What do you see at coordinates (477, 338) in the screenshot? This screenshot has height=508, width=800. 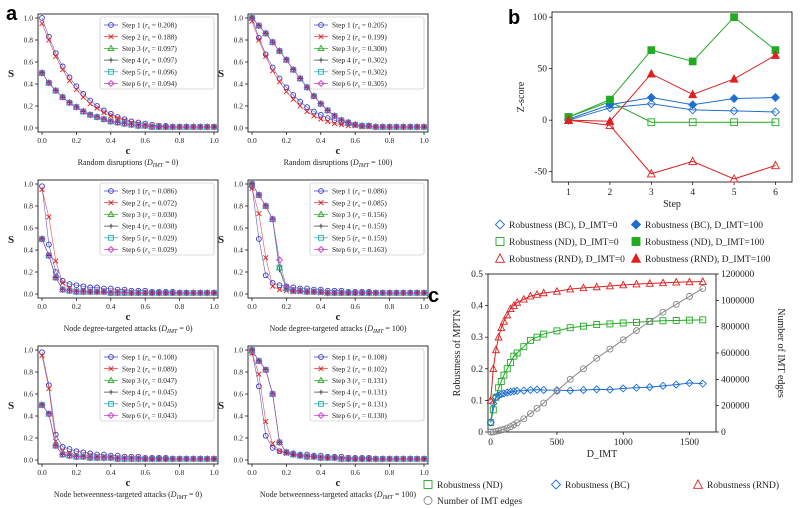 I see `y-tick-label: 0.3` at bounding box center [477, 338].